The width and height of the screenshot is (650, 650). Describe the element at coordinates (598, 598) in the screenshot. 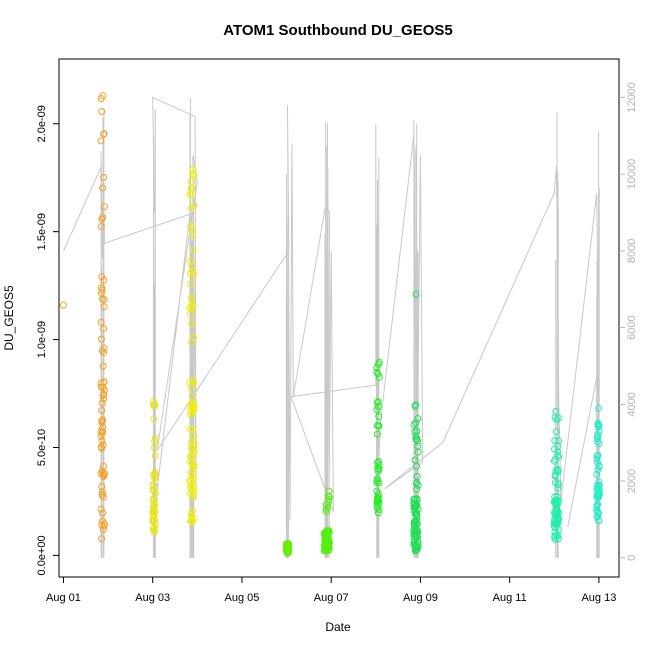

I see `x-tick-label: Aug 13` at that location.